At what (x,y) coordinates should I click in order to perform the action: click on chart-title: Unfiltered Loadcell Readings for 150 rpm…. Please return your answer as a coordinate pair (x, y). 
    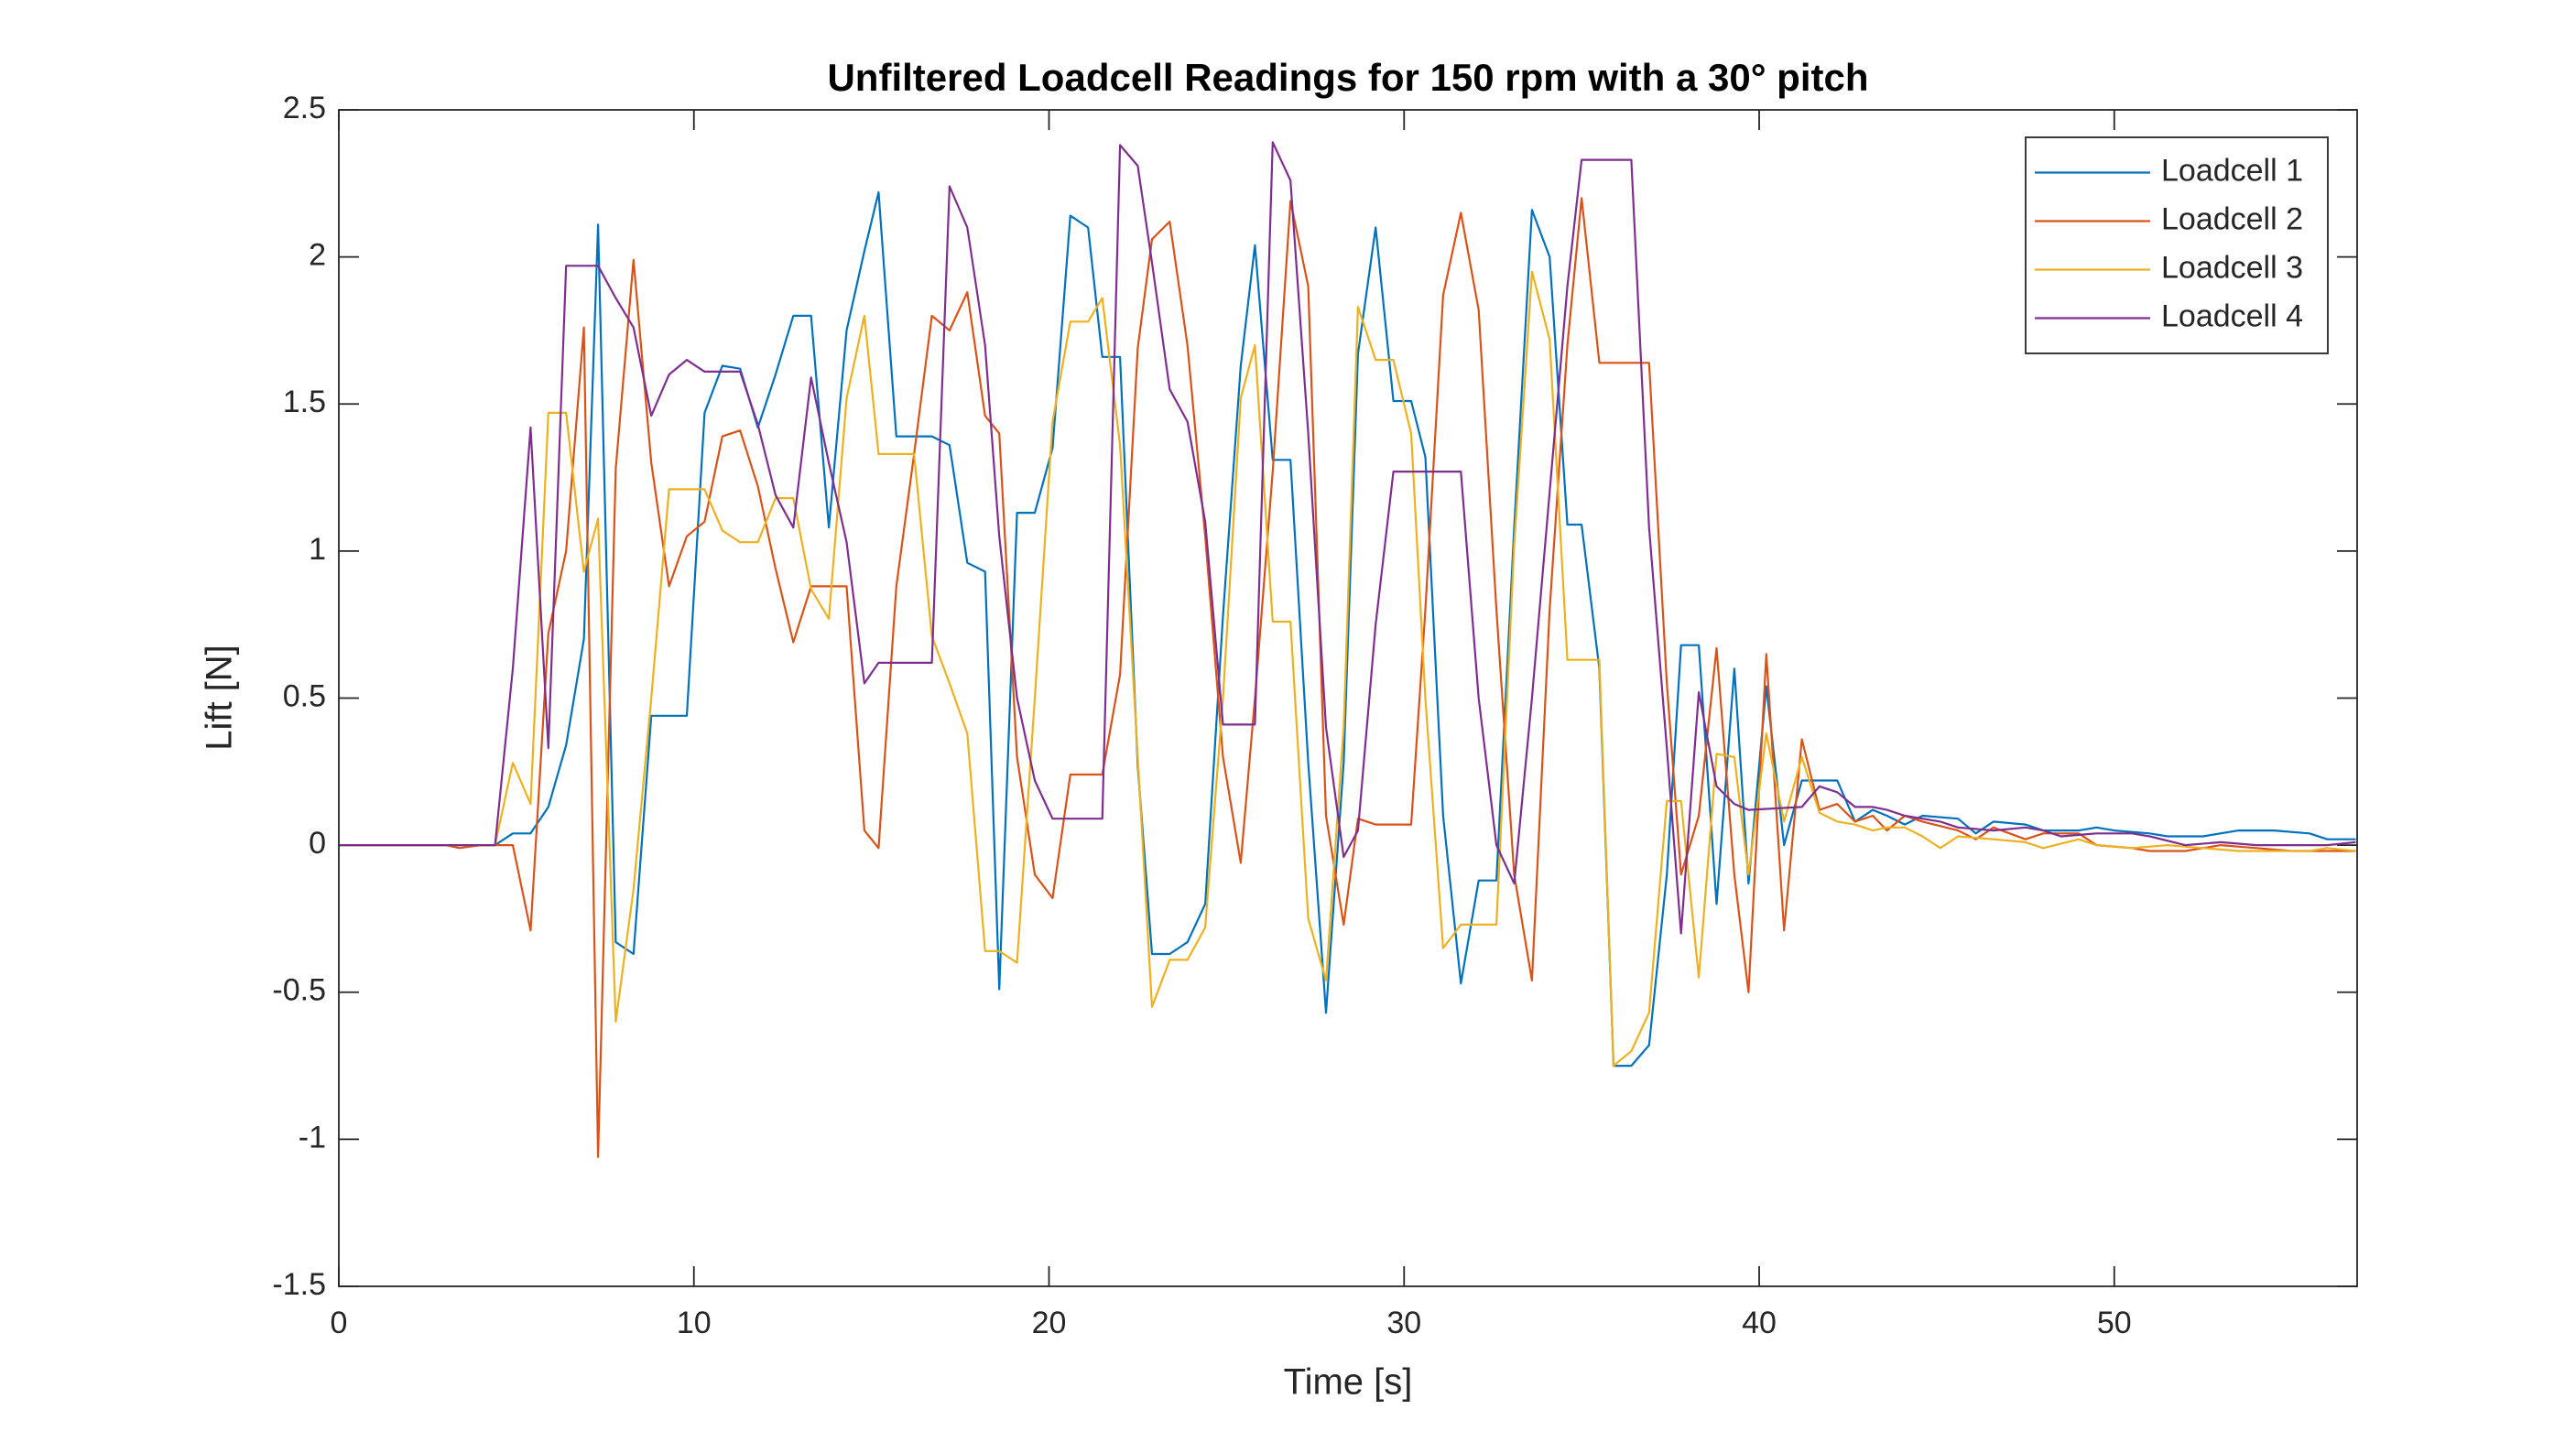
    Looking at the image, I should click on (1347, 77).